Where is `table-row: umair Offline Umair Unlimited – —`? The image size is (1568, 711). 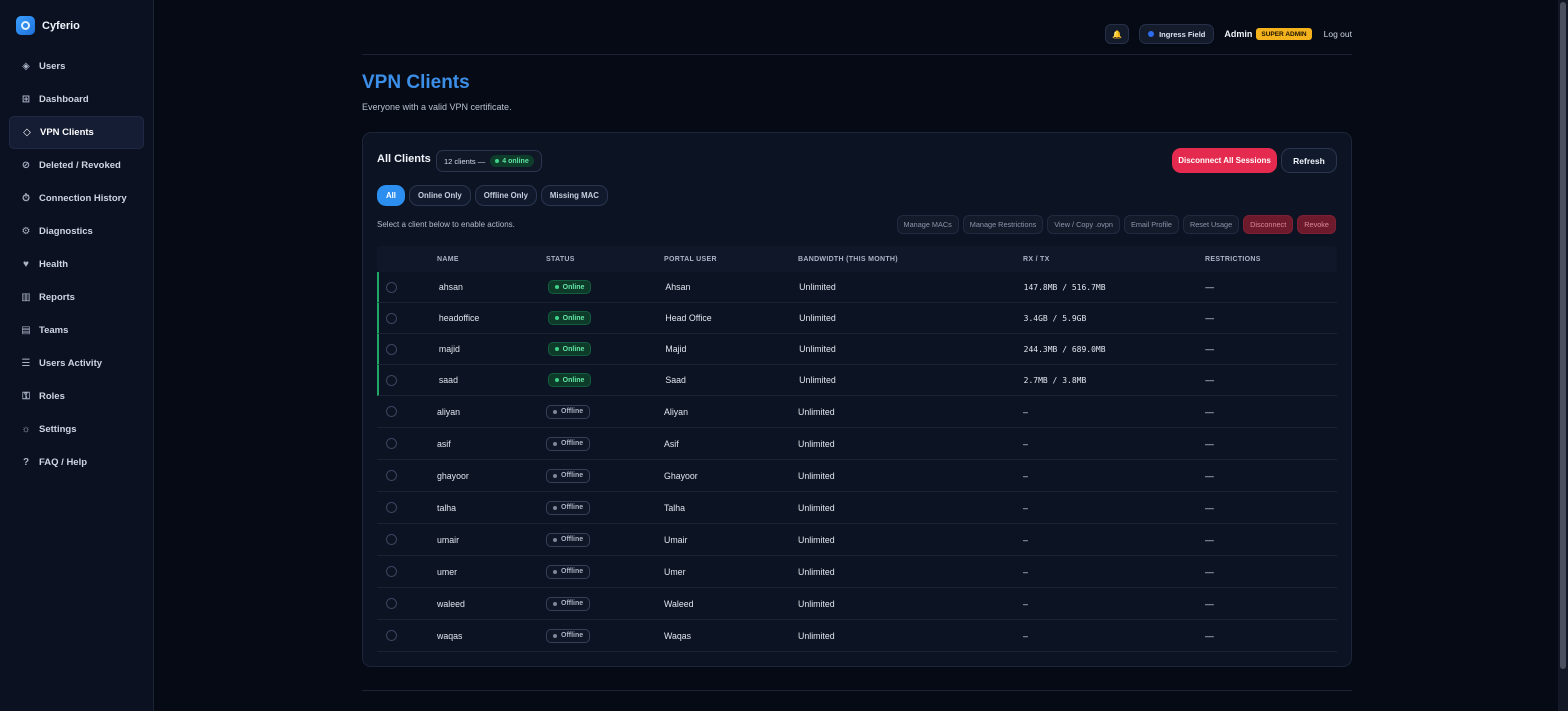 table-row: umair Offline Umair Unlimited – — is located at coordinates (857, 540).